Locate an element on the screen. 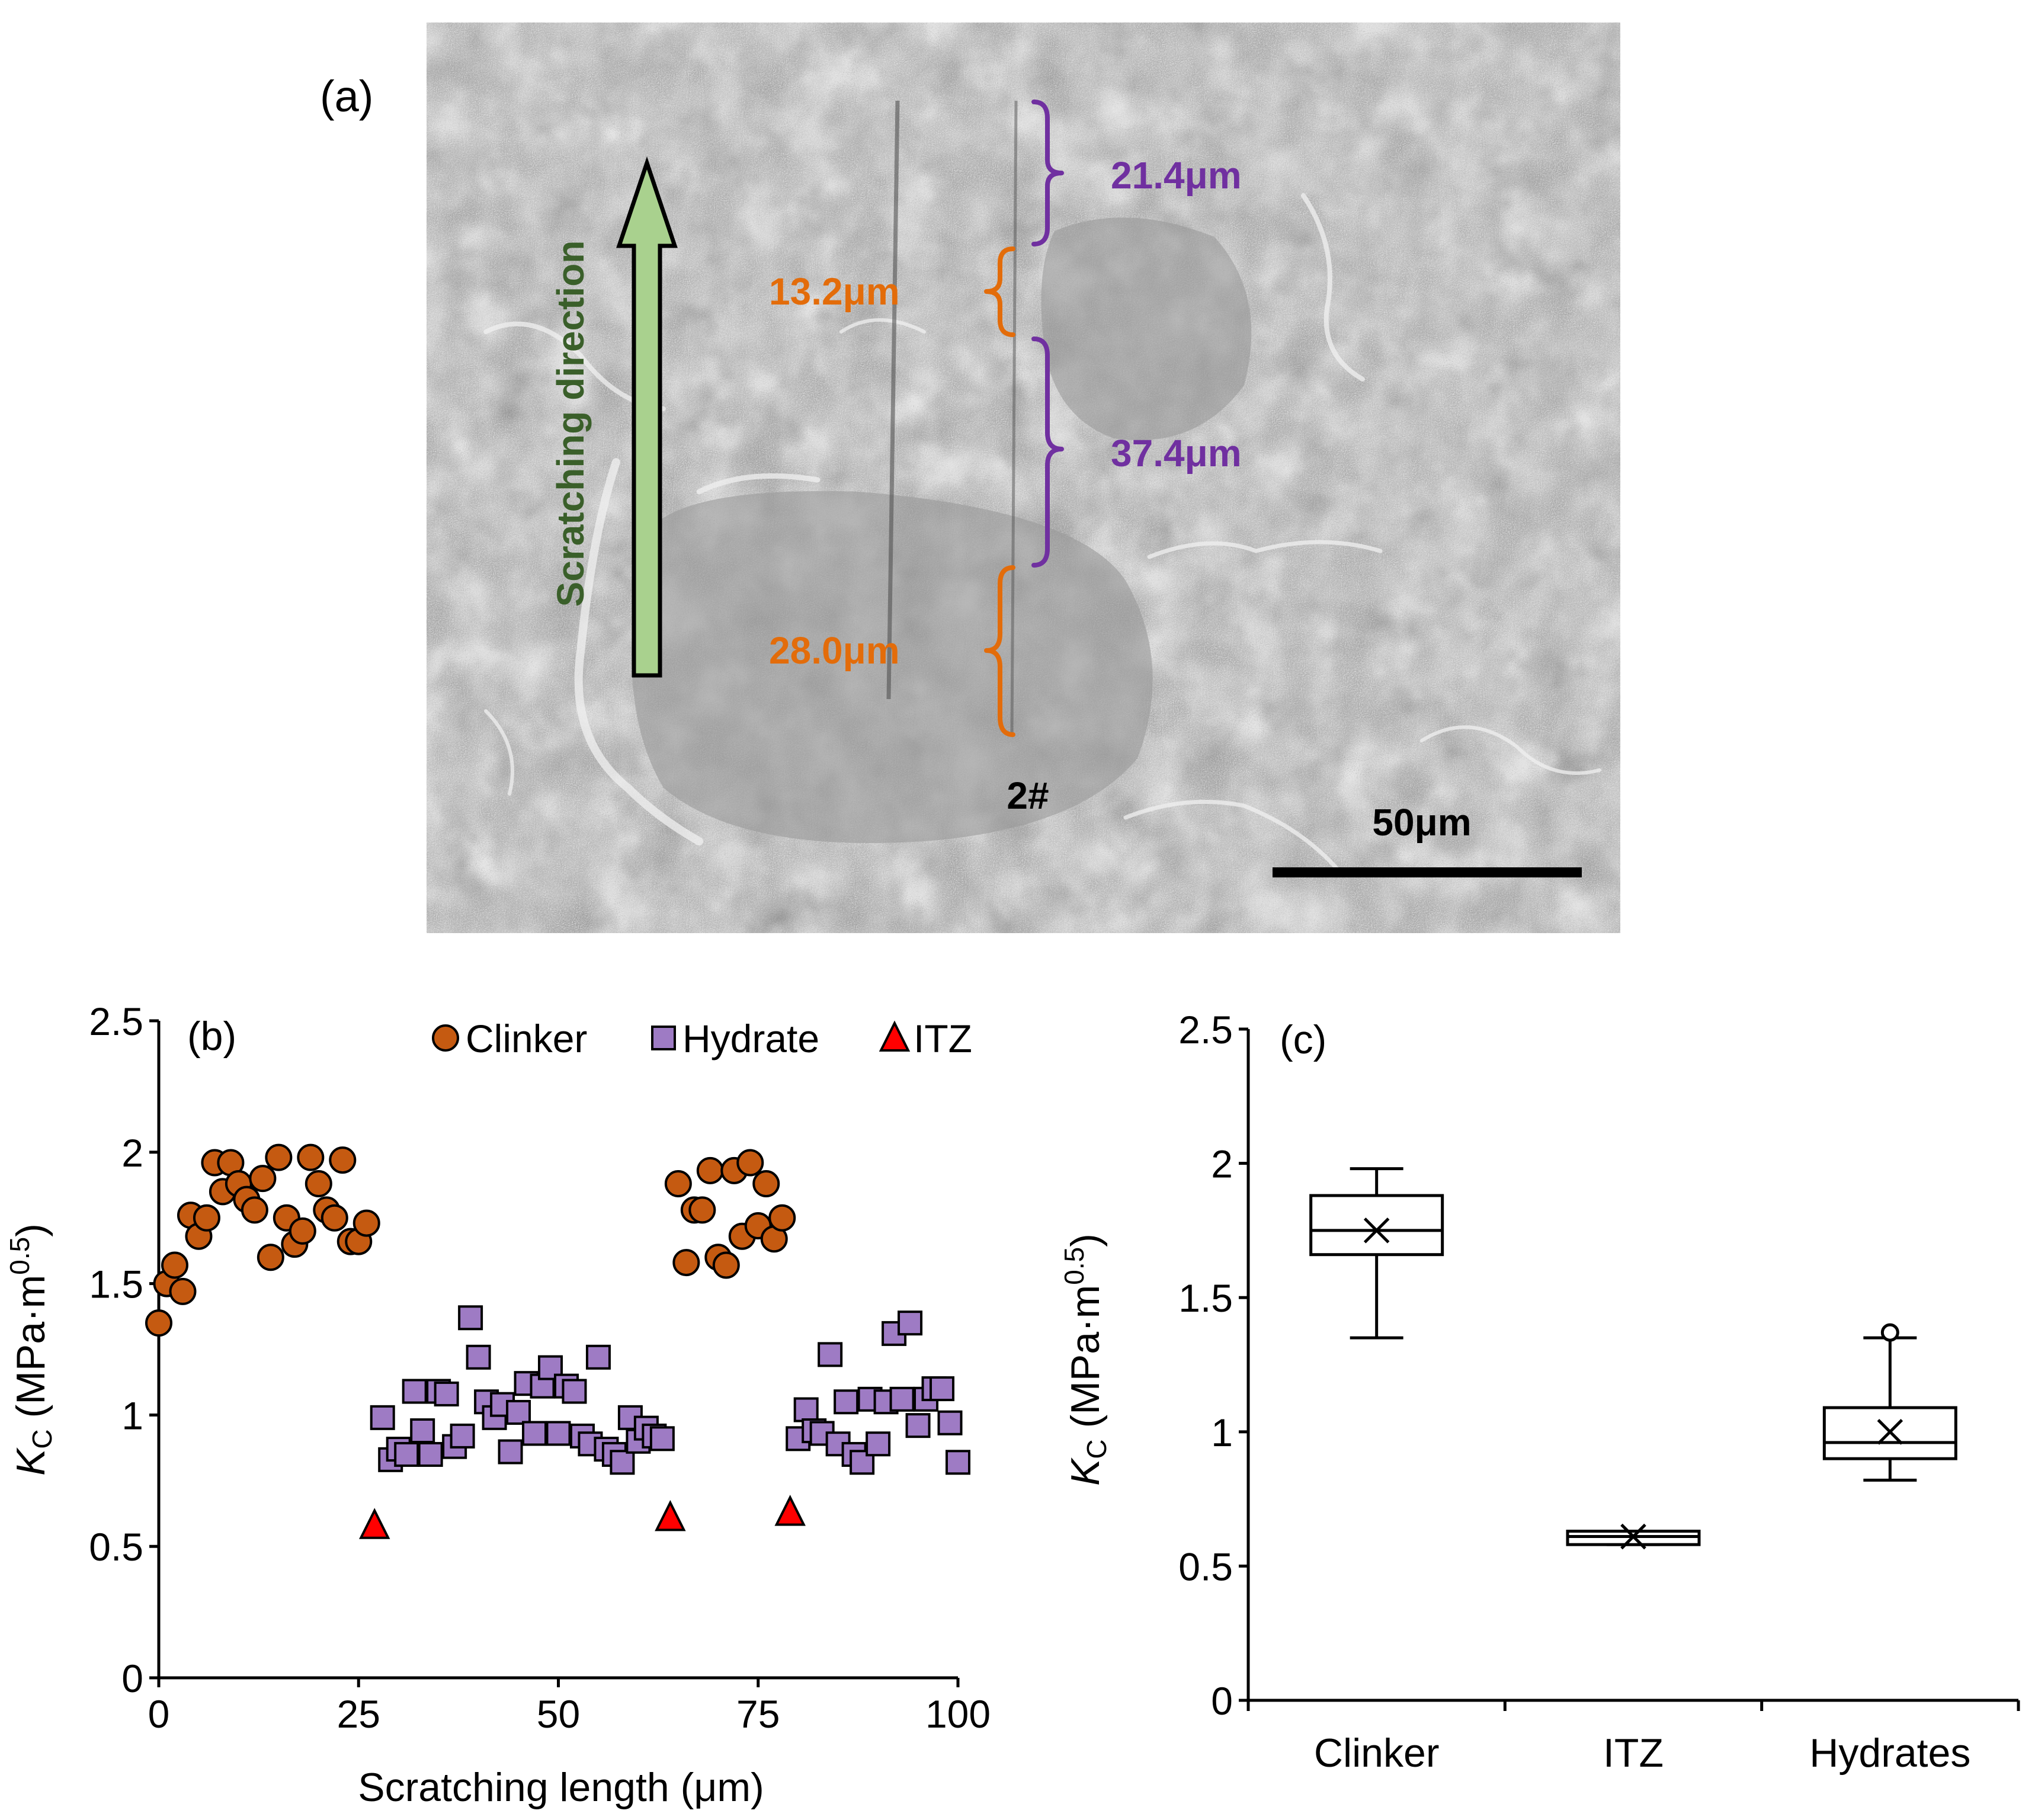  box-y-title-unit: (MPa·m is located at coordinates (1085, 1362).